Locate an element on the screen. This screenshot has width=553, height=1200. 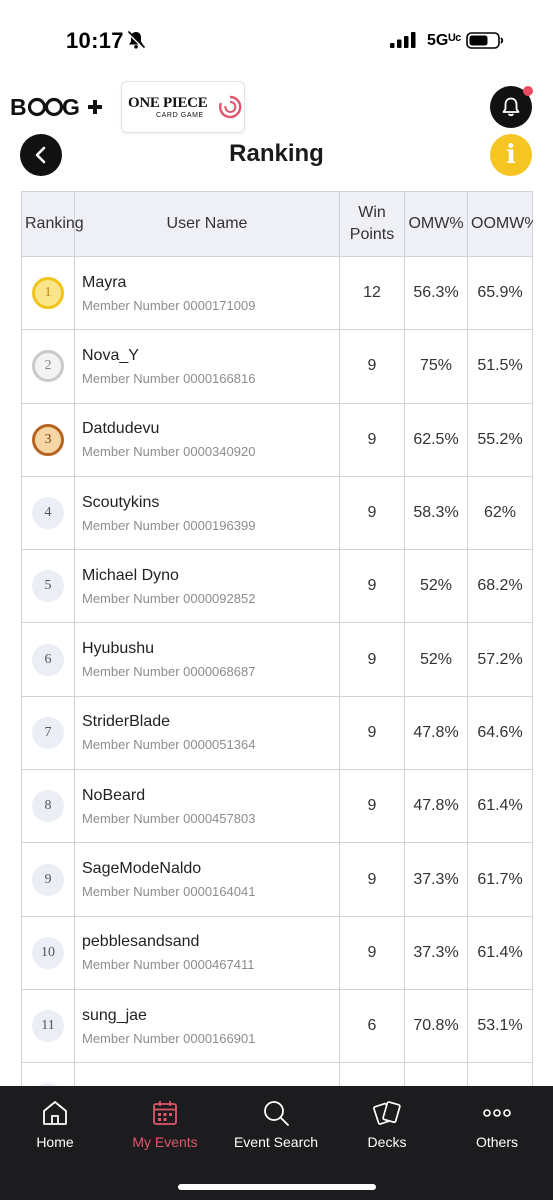
player-cell: NoBeard Member Number 0000457803 is located at coordinates (207, 806).